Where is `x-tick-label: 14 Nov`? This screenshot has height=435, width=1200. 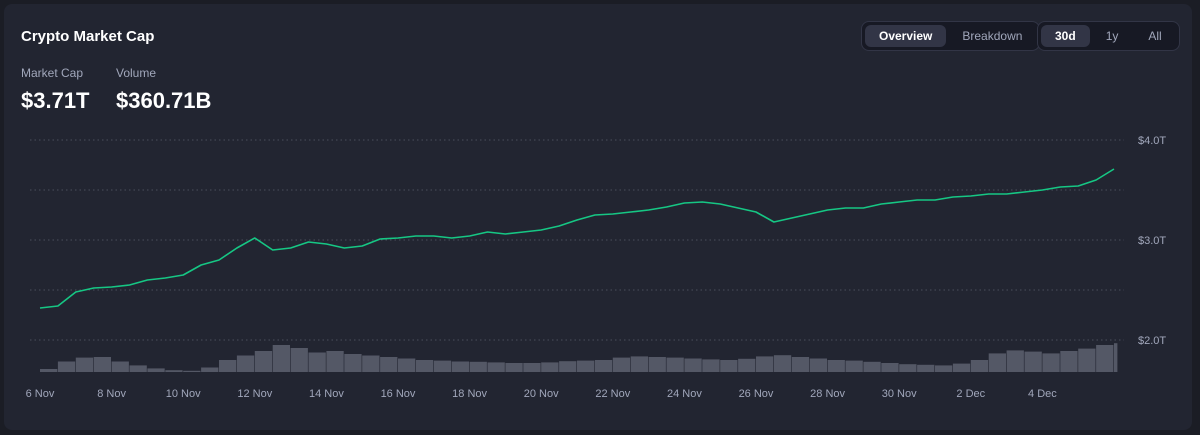
x-tick-label: 14 Nov is located at coordinates (326, 394).